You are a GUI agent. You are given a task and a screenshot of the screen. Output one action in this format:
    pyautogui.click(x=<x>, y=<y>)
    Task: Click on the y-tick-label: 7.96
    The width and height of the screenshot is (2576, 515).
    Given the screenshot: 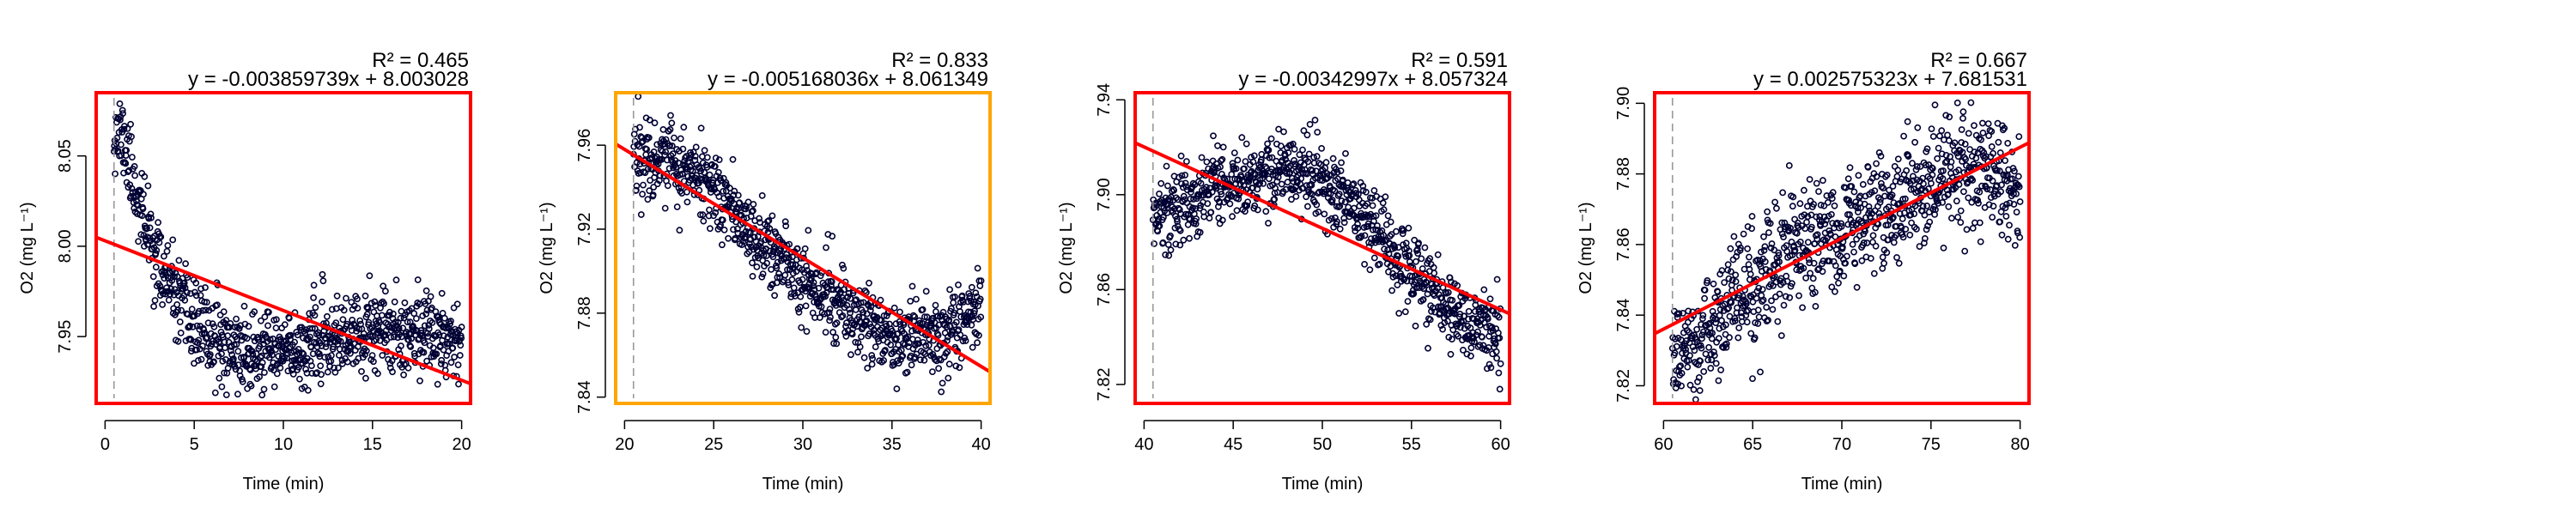 What is the action you would take?
    pyautogui.click(x=585, y=145)
    